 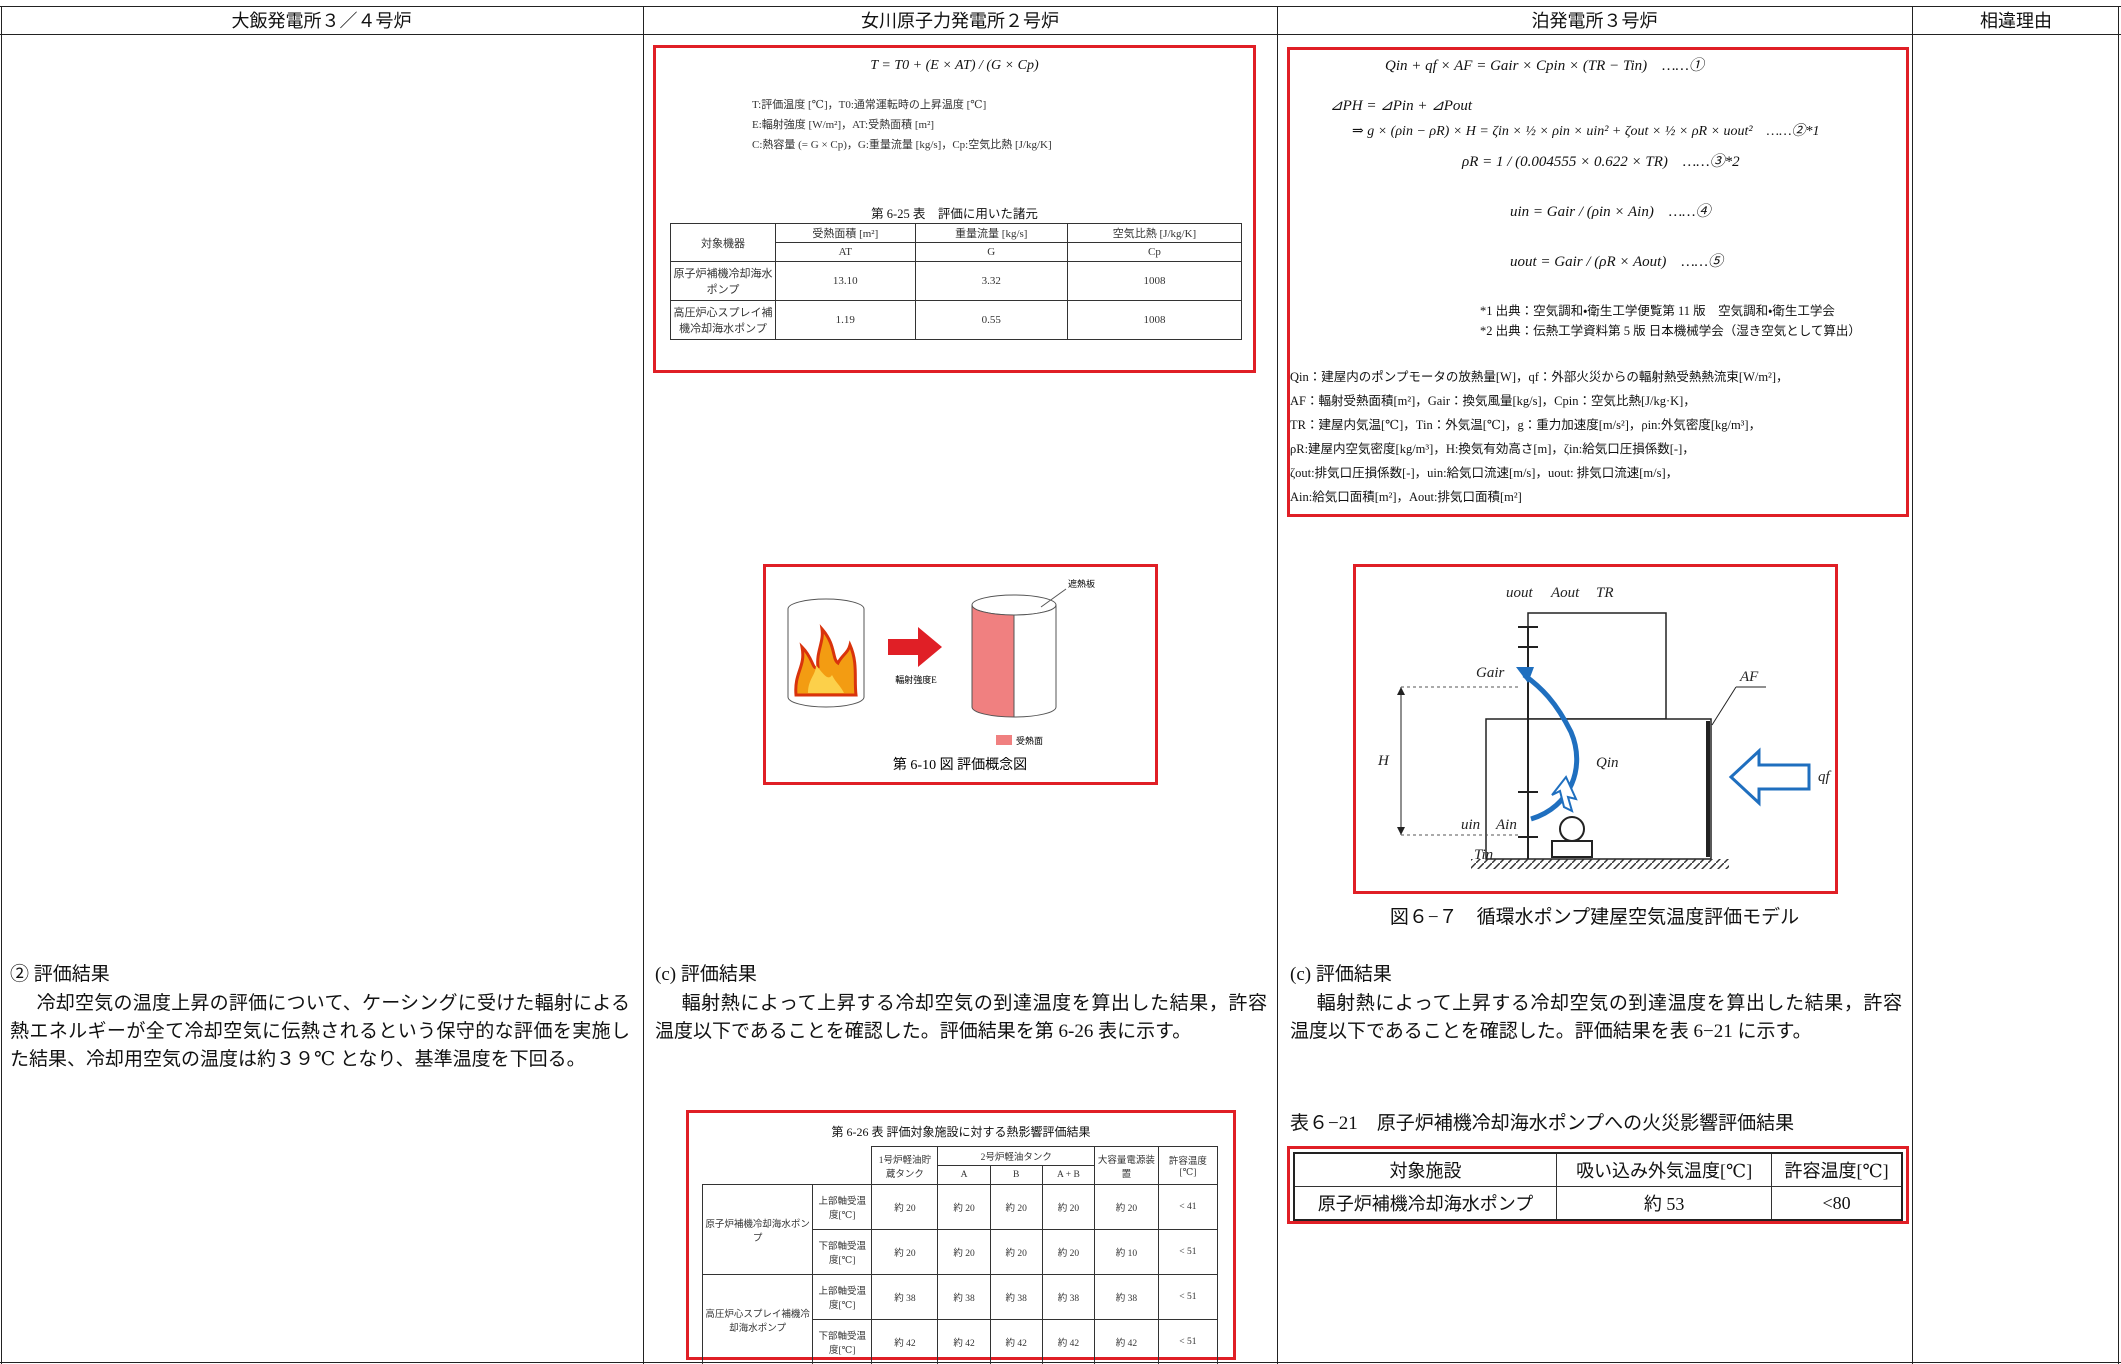 I want to click on table-row: 下部軸受温度[℃] 約 20 約 20 約 20 約 20 約 10 < 51, so click(x=961, y=1252).